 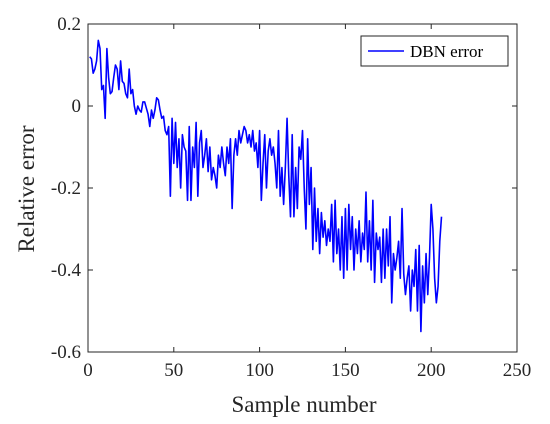 What do you see at coordinates (66, 270) in the screenshot?
I see `y-tick-label: -0.4` at bounding box center [66, 270].